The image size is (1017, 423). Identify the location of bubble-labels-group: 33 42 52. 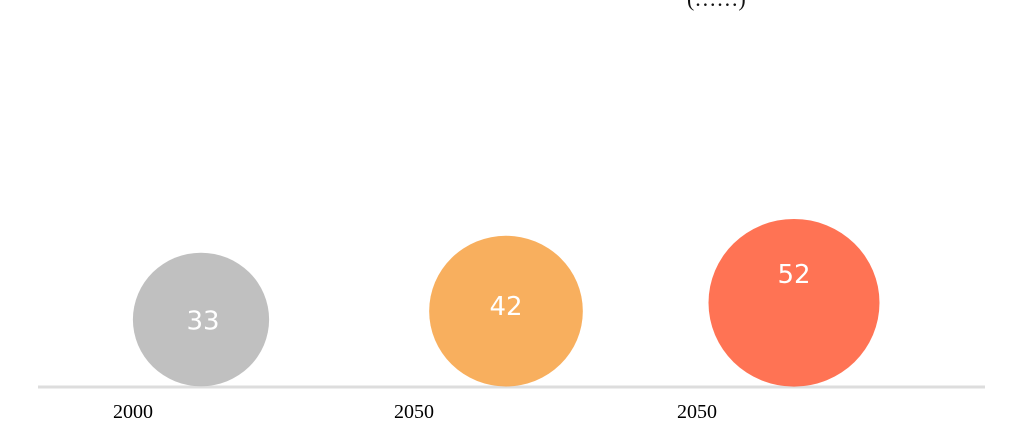
(498, 298).